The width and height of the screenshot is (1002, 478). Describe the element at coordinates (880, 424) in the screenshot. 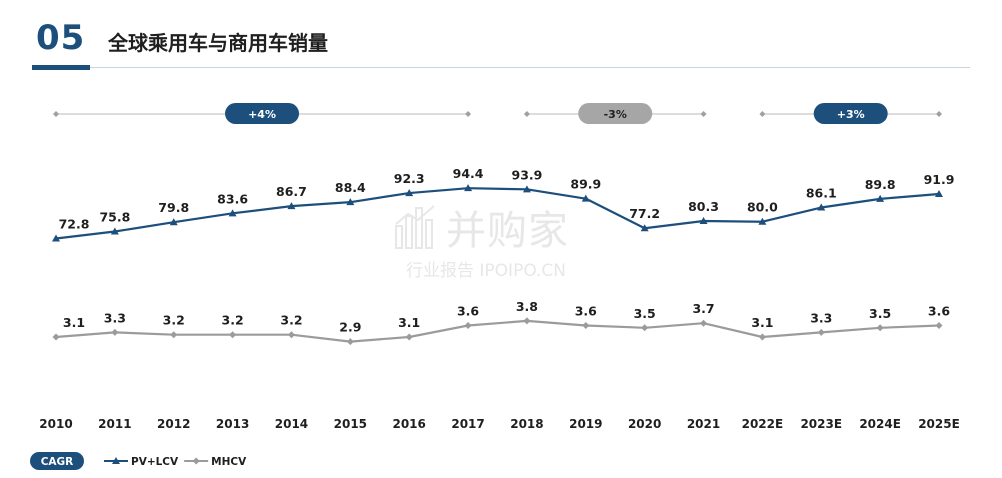

I see `x-tick-label: 2024E` at that location.